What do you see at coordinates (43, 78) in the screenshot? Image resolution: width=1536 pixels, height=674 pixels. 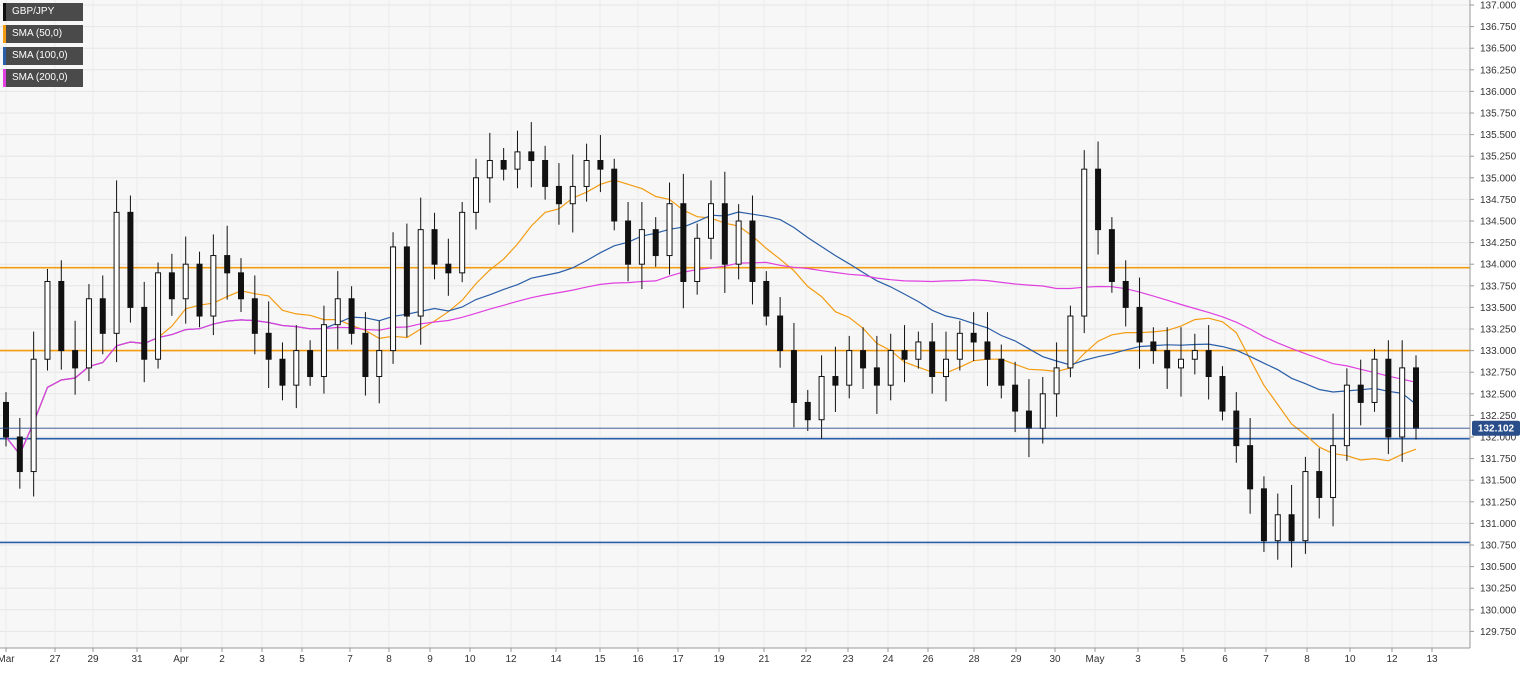 I see `legend-item-sma200: SMA (200,0)` at bounding box center [43, 78].